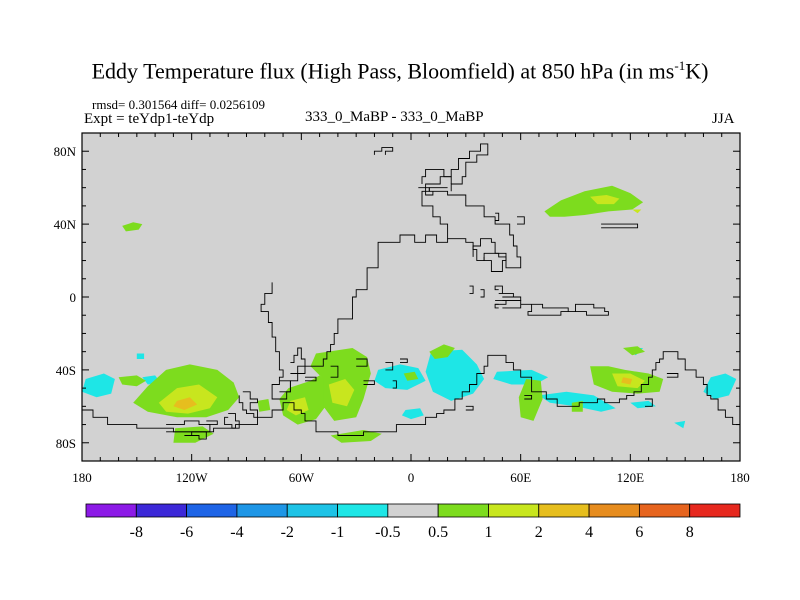  What do you see at coordinates (488, 532) in the screenshot?
I see `colorbar-label: 1` at bounding box center [488, 532].